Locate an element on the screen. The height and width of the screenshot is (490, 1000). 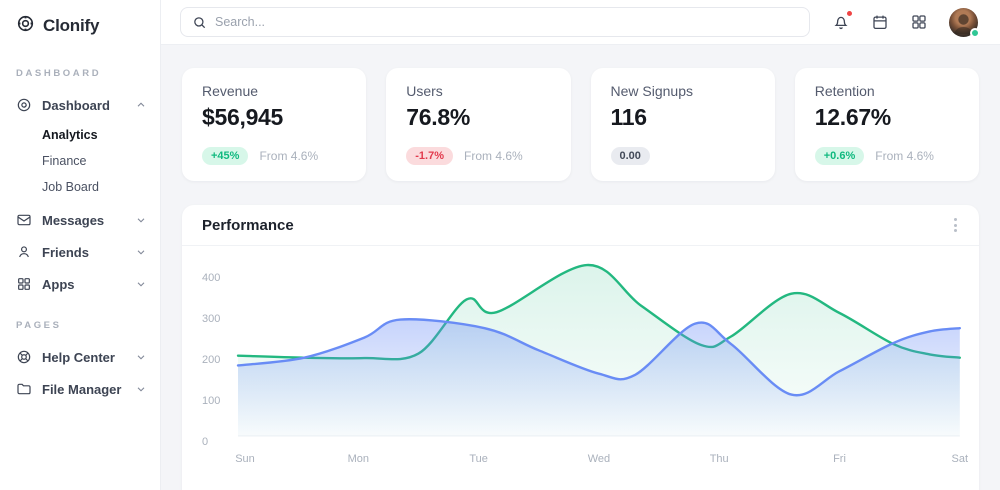
topbar-actions is located at coordinates (906, 22).